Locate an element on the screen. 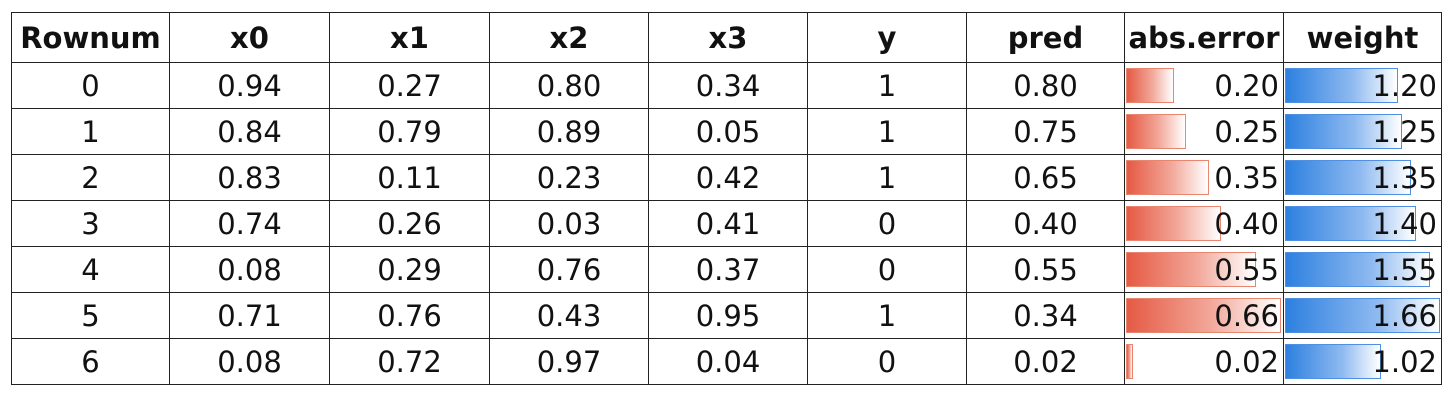  cell-x0: 0.74 is located at coordinates (249, 223).